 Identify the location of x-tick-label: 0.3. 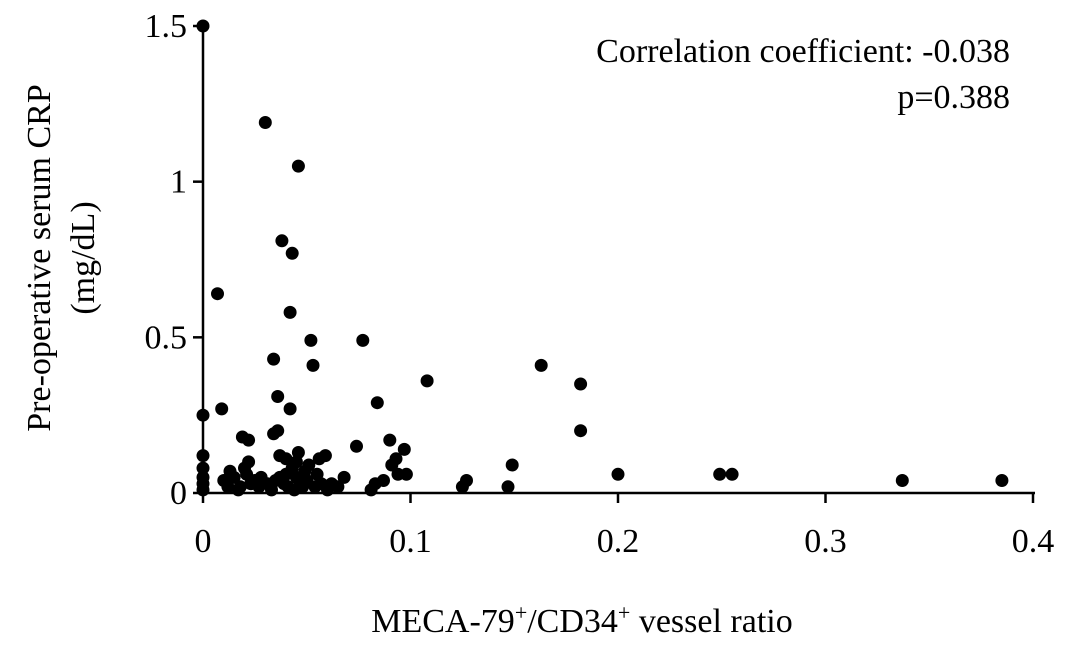
(825, 541).